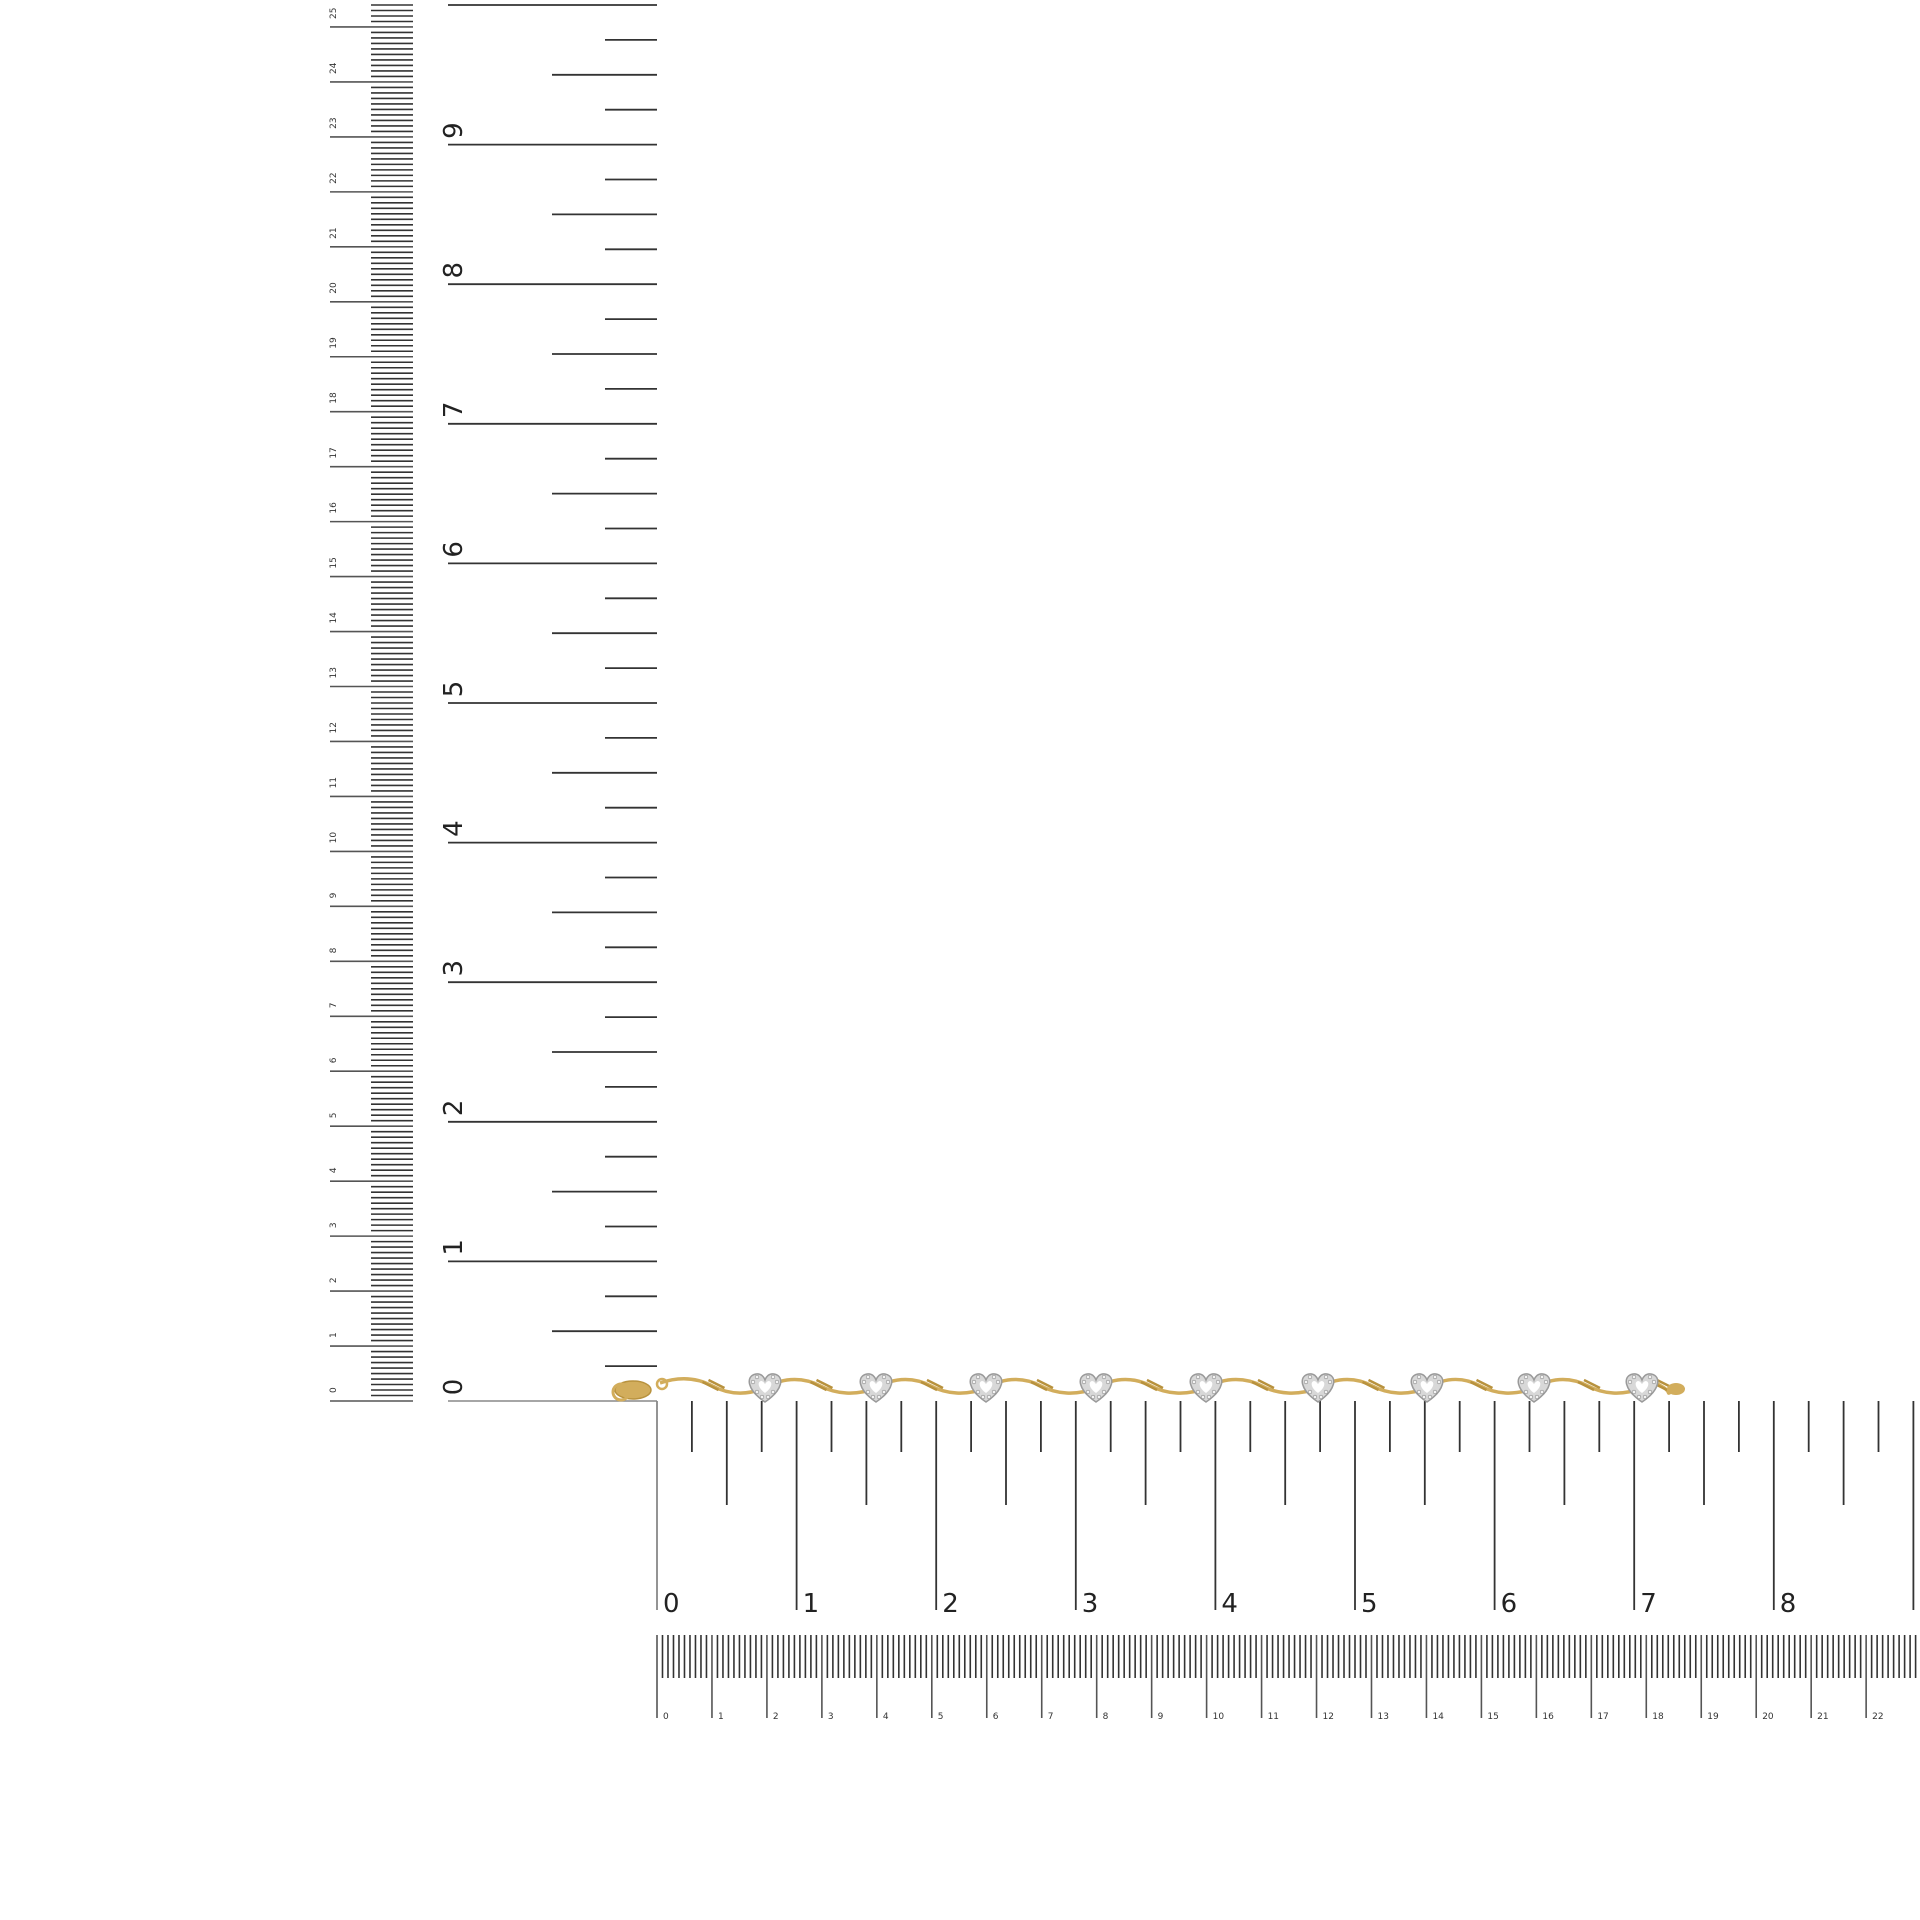  Describe the element at coordinates (454, 549) in the screenshot. I see `inch-label: 6` at that location.